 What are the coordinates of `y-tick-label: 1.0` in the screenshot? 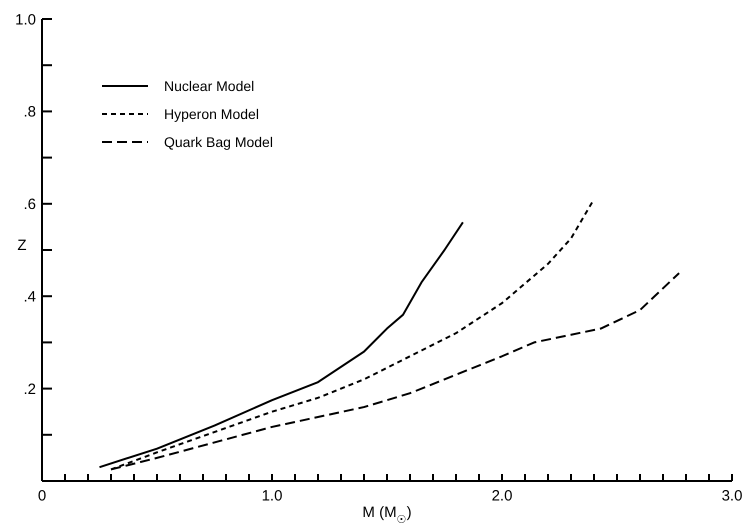 It's located at (25, 19).